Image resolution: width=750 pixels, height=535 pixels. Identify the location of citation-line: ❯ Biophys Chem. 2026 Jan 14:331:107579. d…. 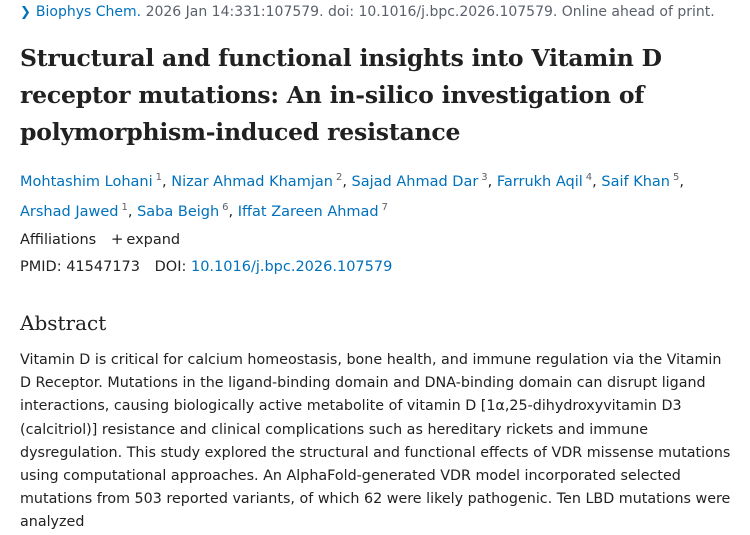
(367, 12).